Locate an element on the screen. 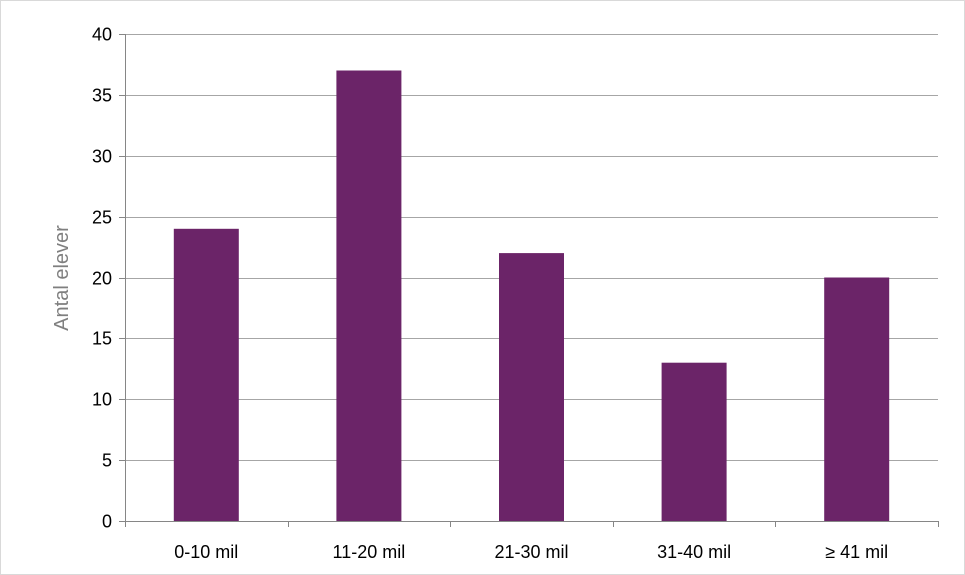 The image size is (965, 575). x-tick-label-1: 0-10 mil is located at coordinates (206, 552).